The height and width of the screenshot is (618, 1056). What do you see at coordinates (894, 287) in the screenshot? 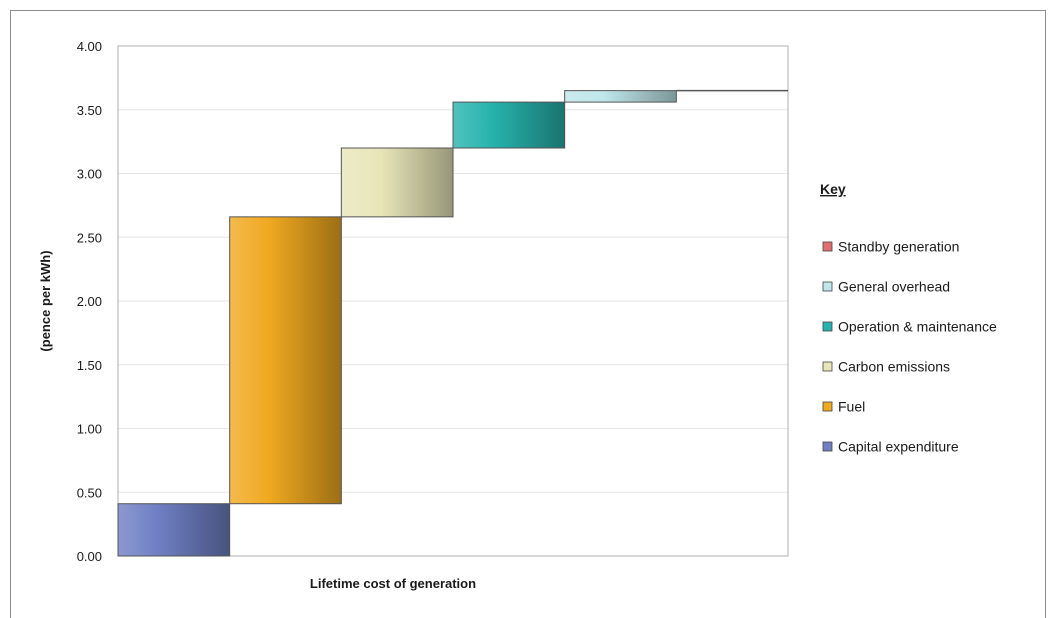
I see `legend-label-general-overhead: General overhead` at bounding box center [894, 287].